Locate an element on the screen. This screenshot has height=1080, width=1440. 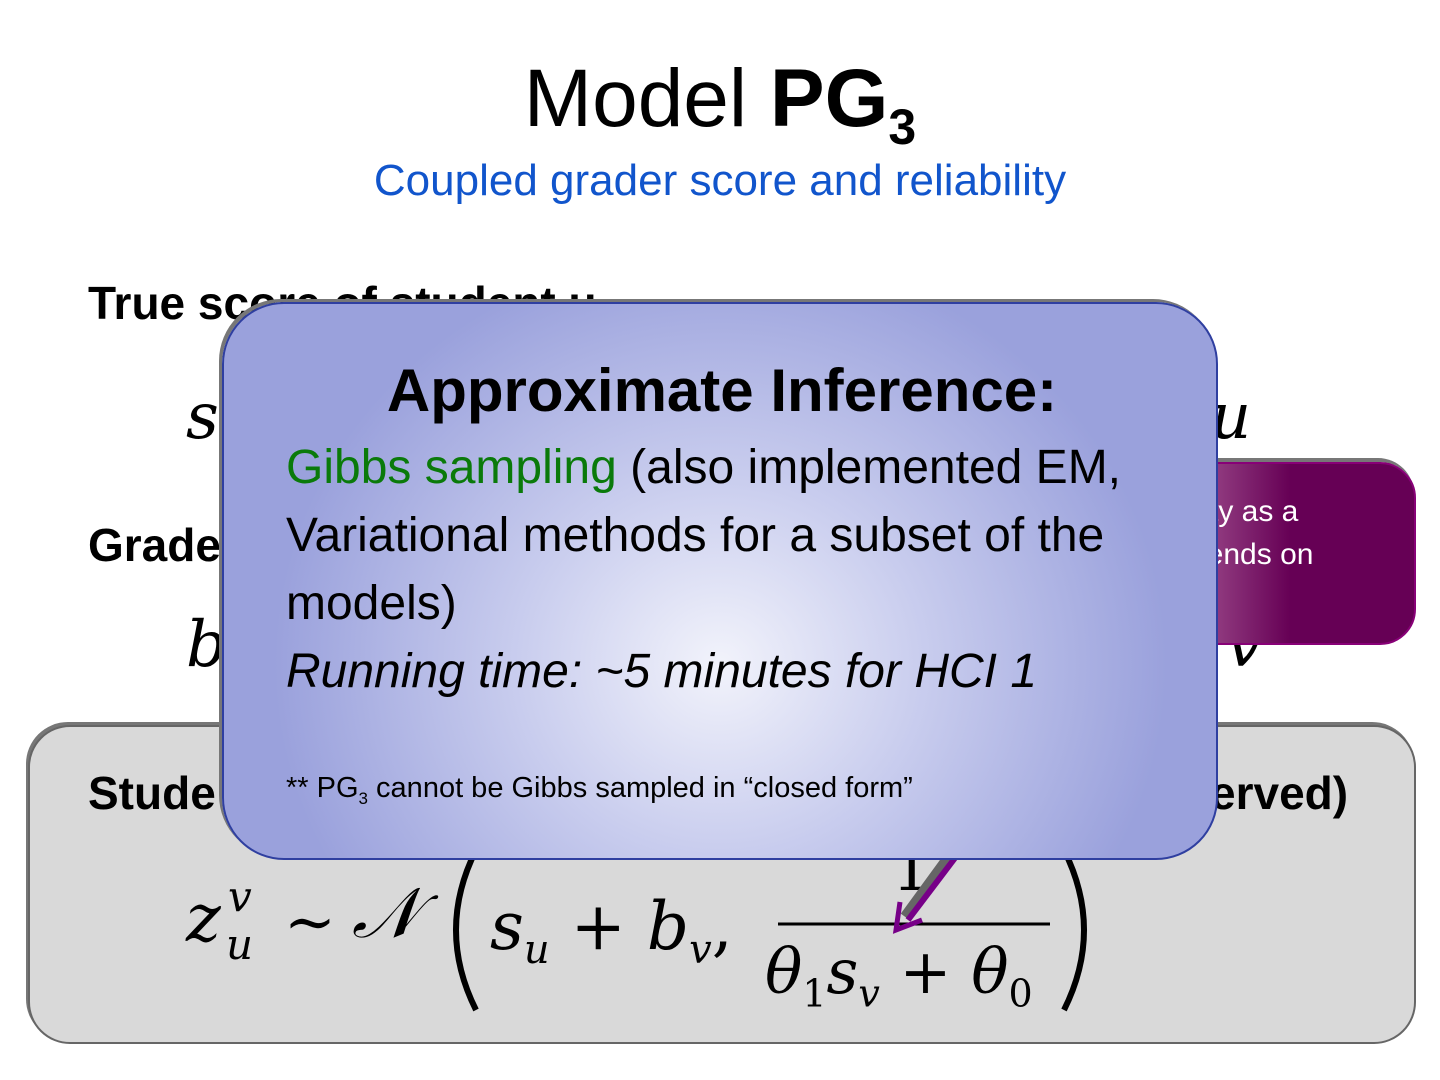
slide-title: Model PG3 is located at coordinates (720, 104).